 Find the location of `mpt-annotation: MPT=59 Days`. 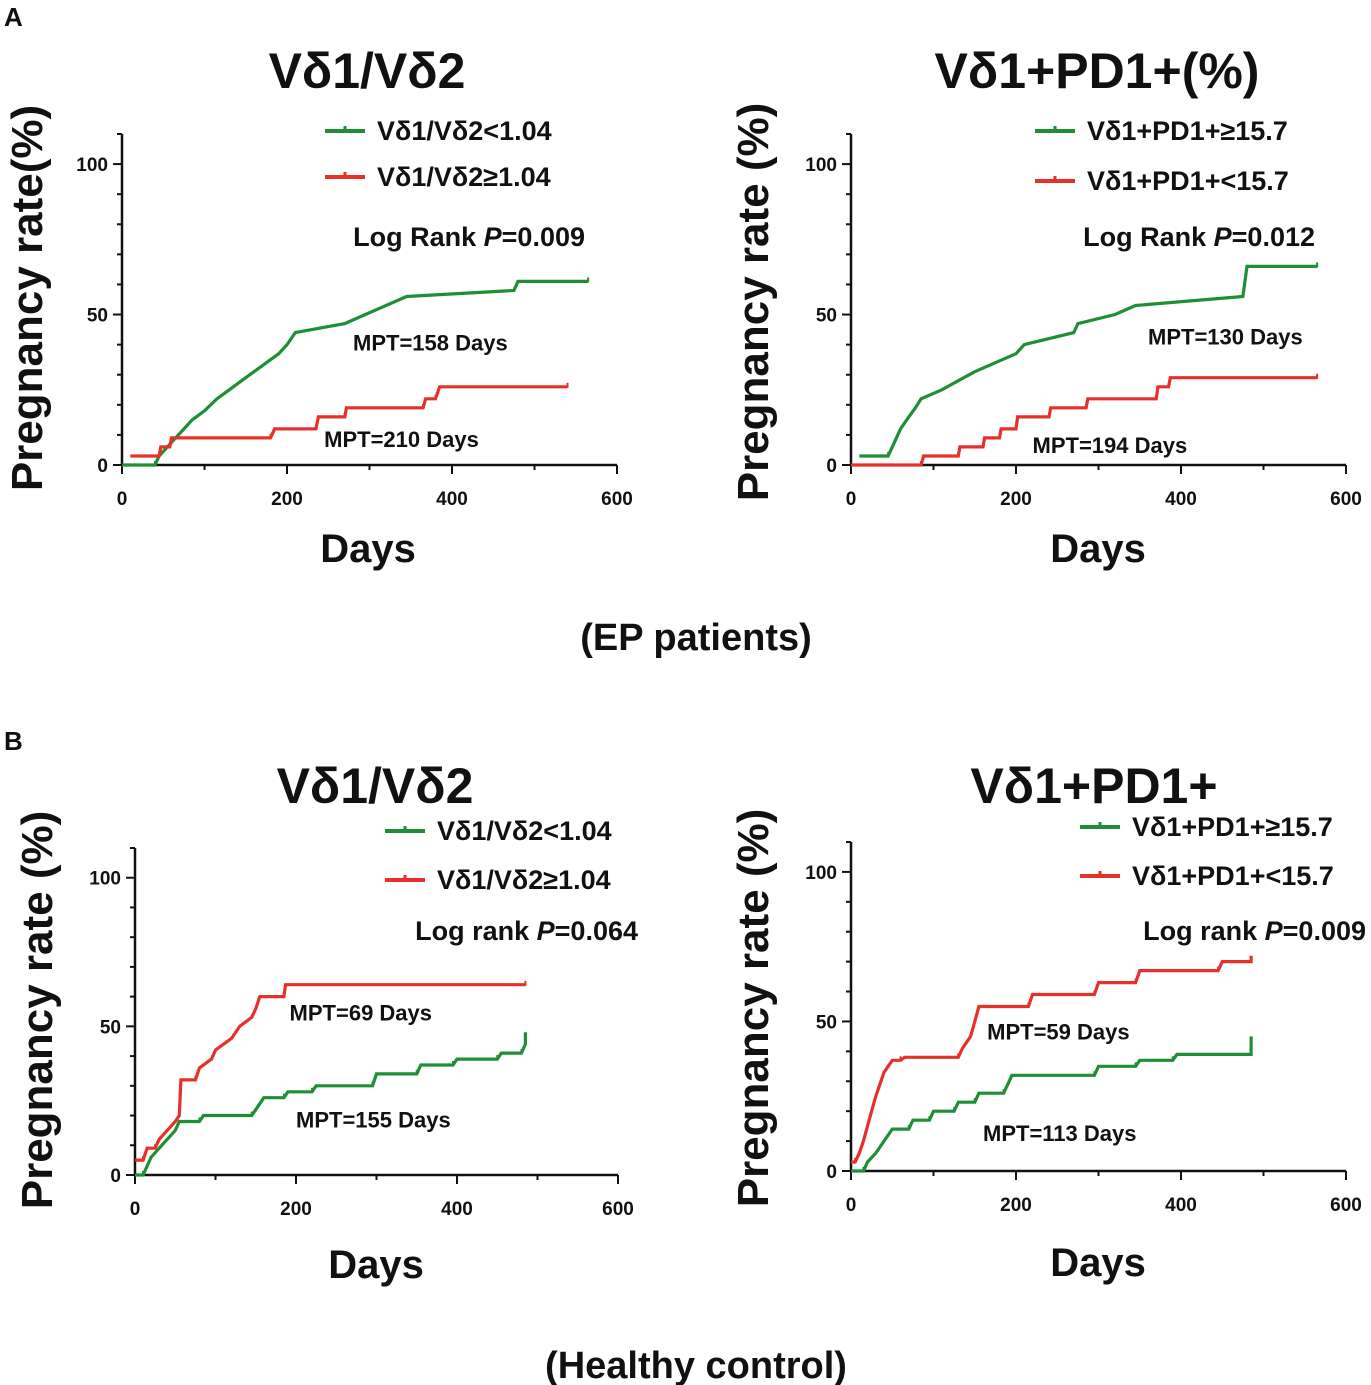

mpt-annotation: MPT=59 Days is located at coordinates (1058, 1031).